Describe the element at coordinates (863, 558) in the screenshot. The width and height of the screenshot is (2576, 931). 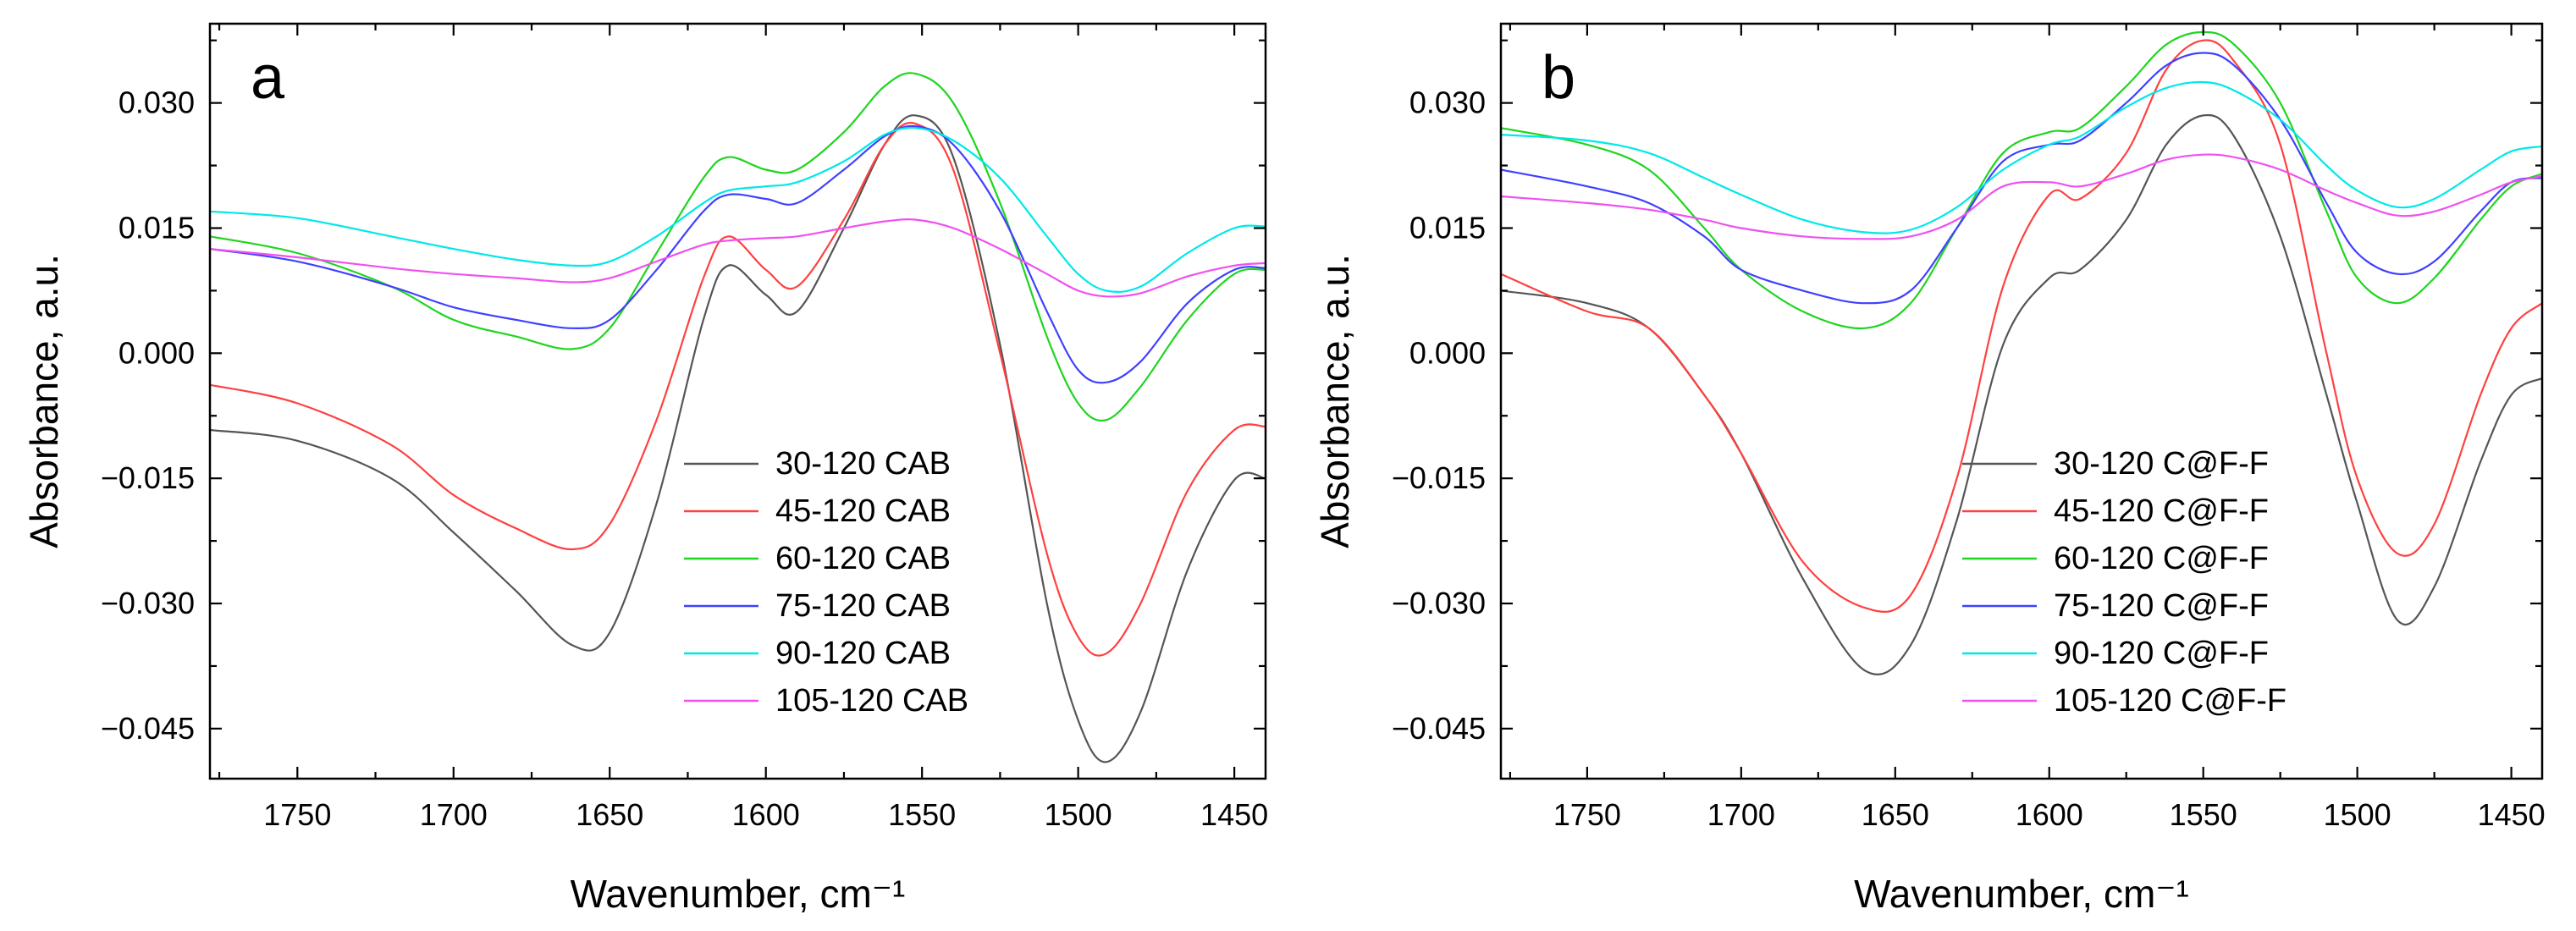
I see `legend-label-3: 60-120 CAB` at that location.